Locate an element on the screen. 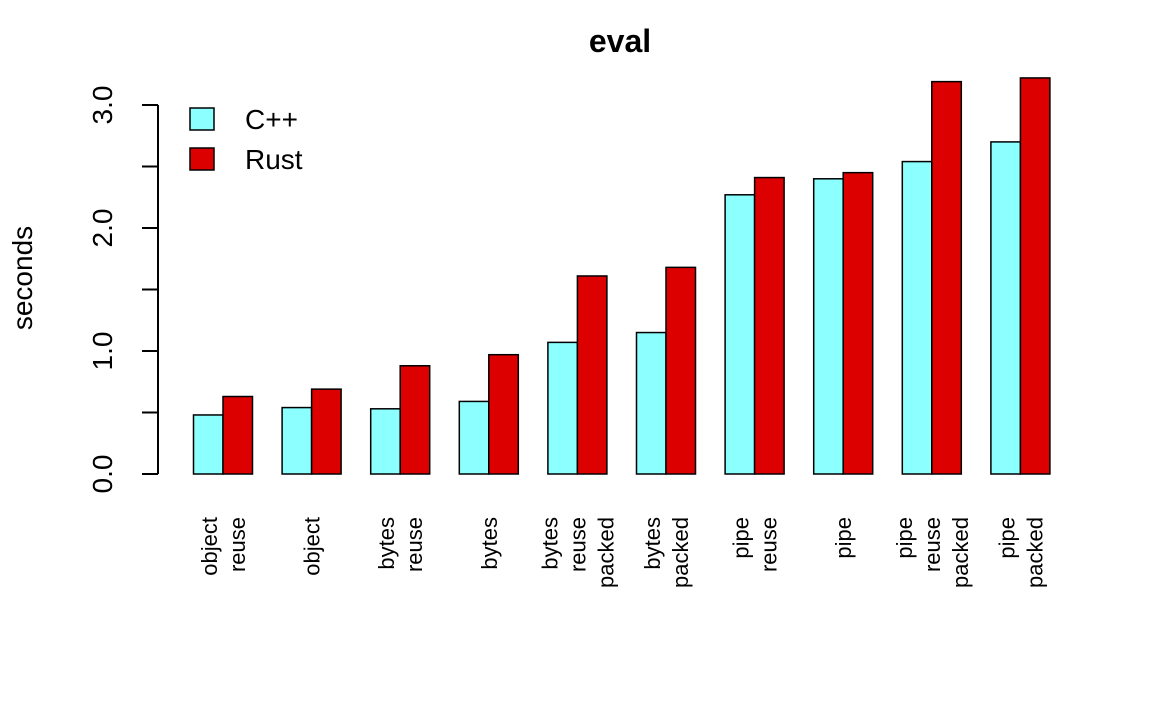 The height and width of the screenshot is (718, 1161). y-axis: 0.0 1.0 2.0 3.0 is located at coordinates (123, 290).